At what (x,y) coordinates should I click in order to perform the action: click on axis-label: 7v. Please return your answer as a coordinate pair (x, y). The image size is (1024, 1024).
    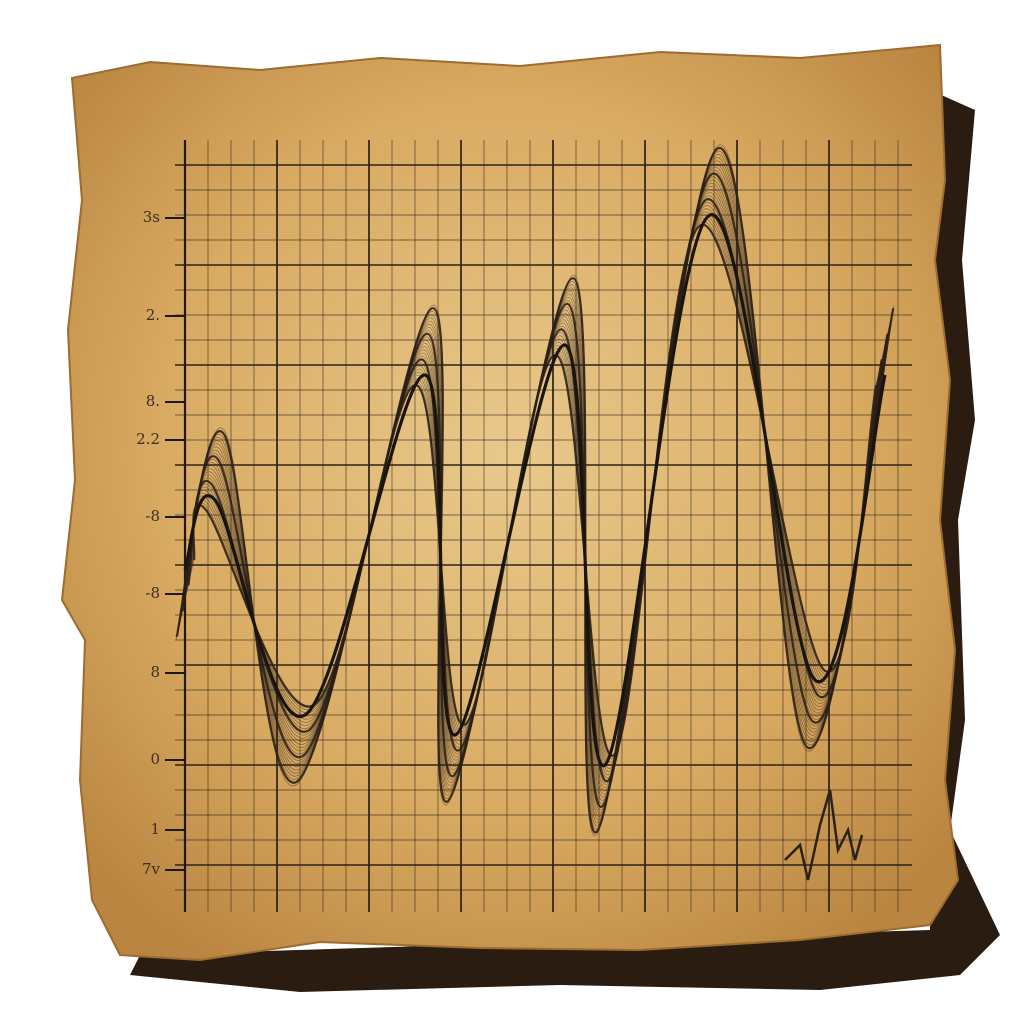
    Looking at the image, I should click on (151, 869).